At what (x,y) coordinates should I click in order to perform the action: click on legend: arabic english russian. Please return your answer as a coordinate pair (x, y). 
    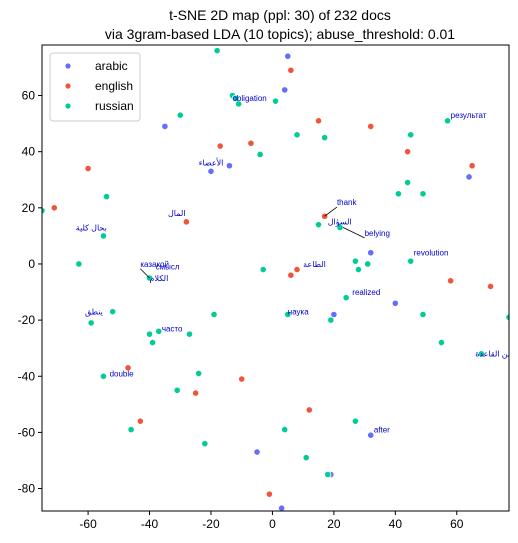
    Looking at the image, I should click on (95, 87).